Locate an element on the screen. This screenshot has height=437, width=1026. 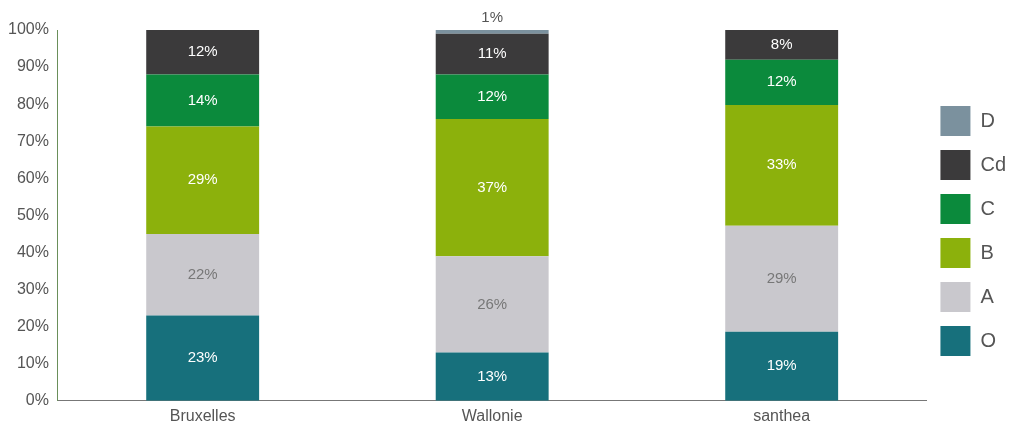
y-tick-label: 70% is located at coordinates (32, 140).